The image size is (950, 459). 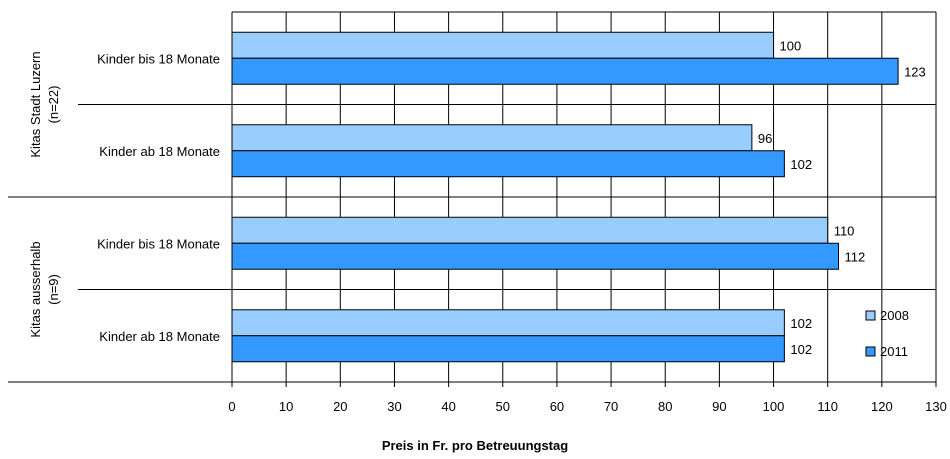 I want to click on value-label: 123, so click(x=915, y=71).